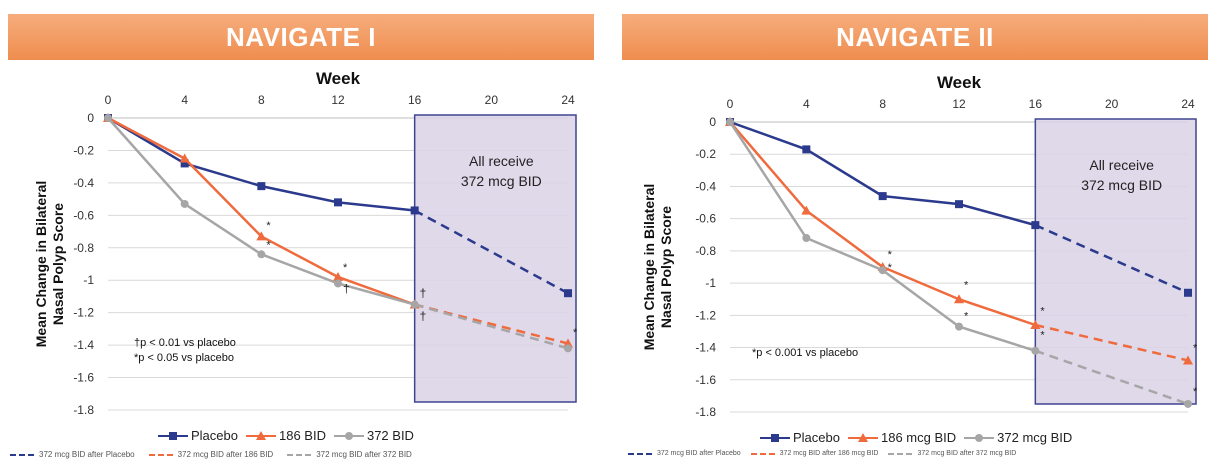 The height and width of the screenshot is (466, 1211). What do you see at coordinates (814, 453) in the screenshot?
I see `ext-legend-186: 372 mcg BID after 186 mcg BID` at bounding box center [814, 453].